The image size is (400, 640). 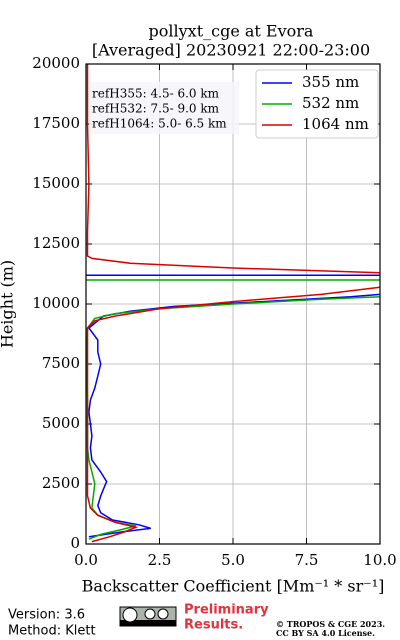 What do you see at coordinates (330, 103) in the screenshot?
I see `legend-label: 532 nm` at bounding box center [330, 103].